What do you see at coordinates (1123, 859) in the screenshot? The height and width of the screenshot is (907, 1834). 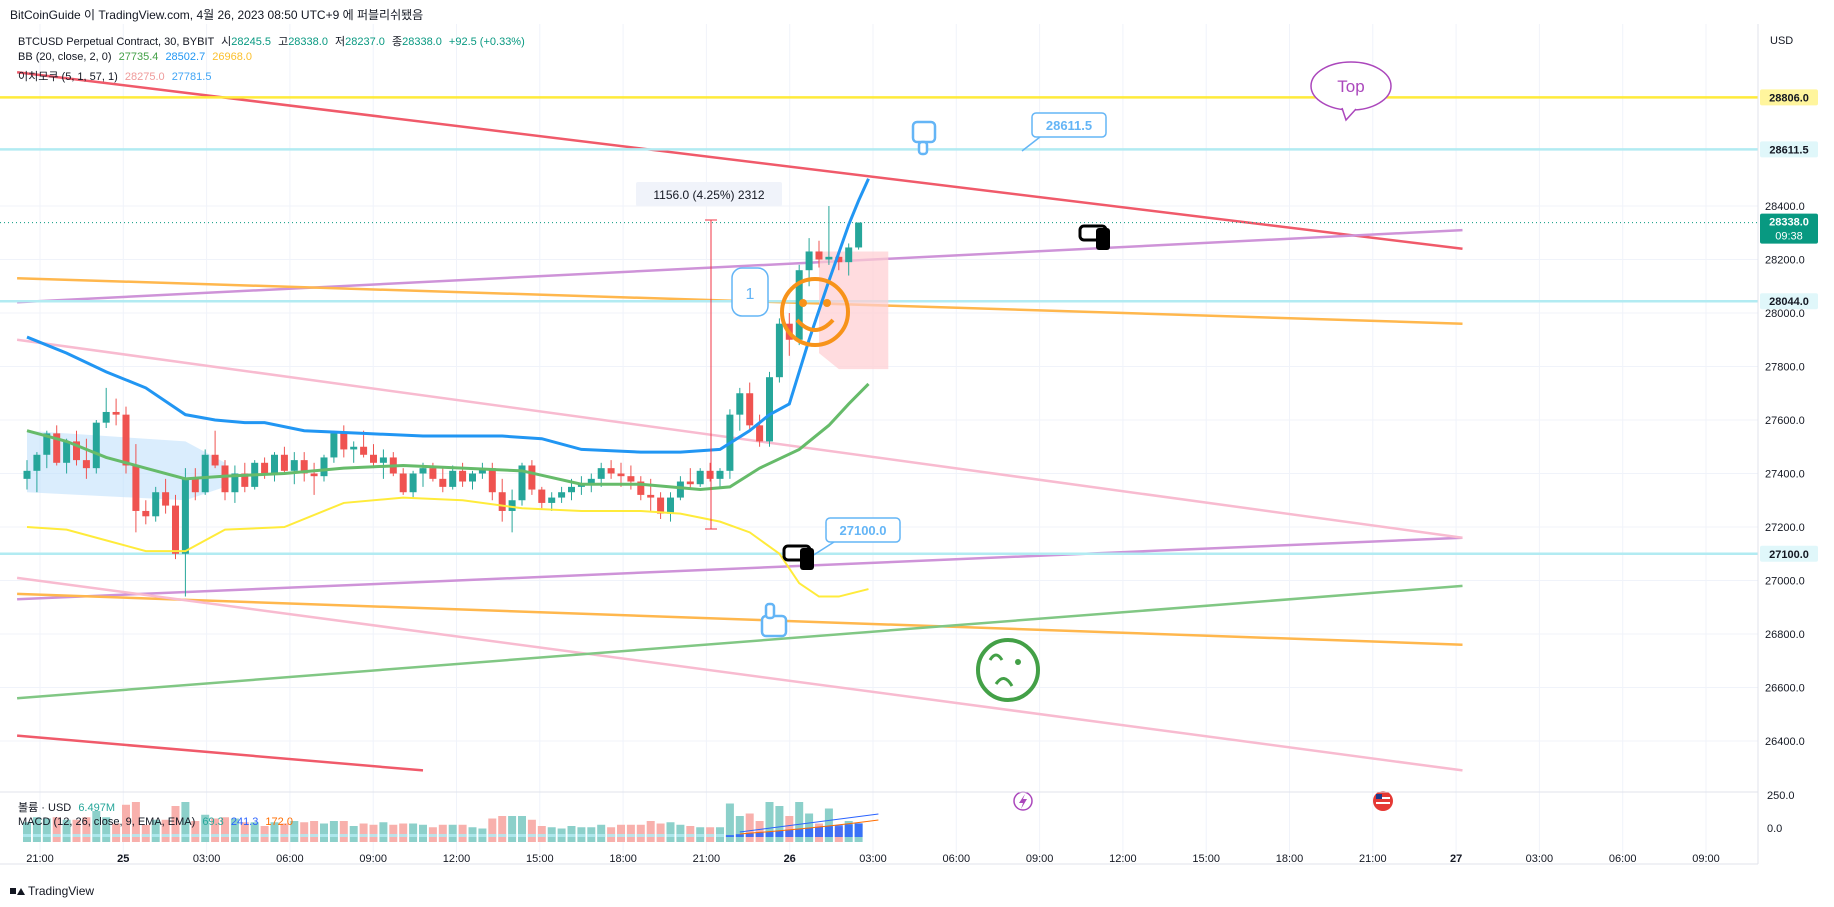 I see `x-tick-label: 12:00` at bounding box center [1123, 859].